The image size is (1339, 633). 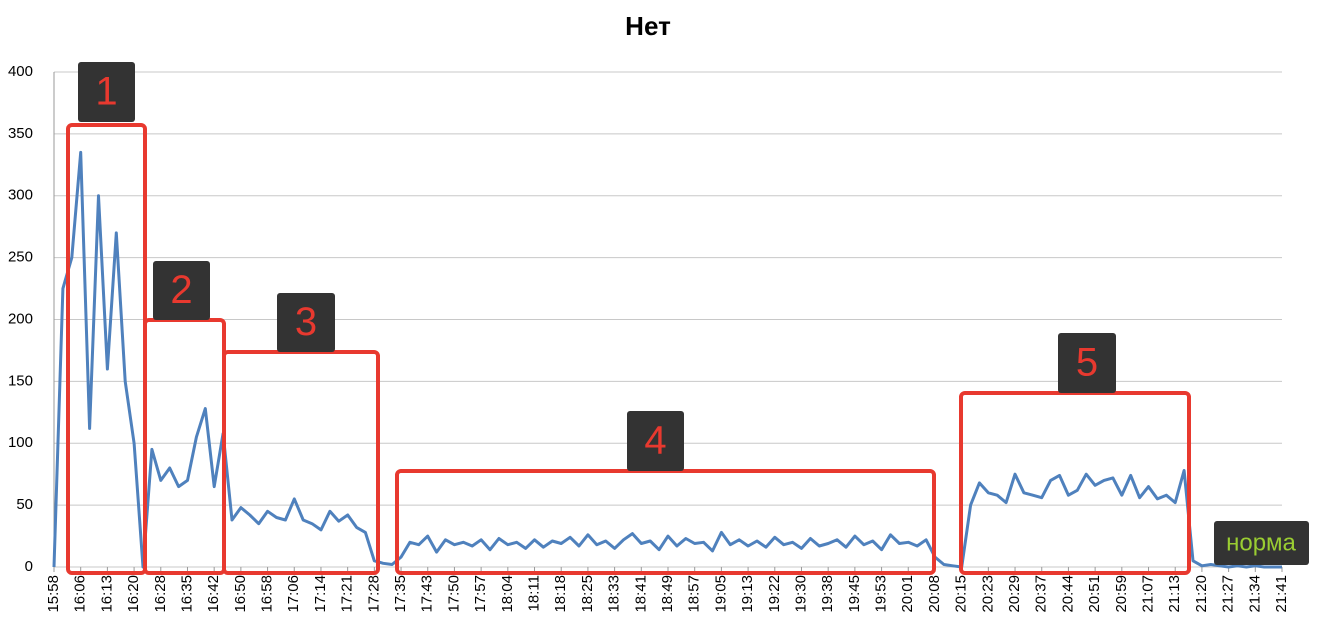 I want to click on x-tick-label: 16:35, so click(x=186, y=594).